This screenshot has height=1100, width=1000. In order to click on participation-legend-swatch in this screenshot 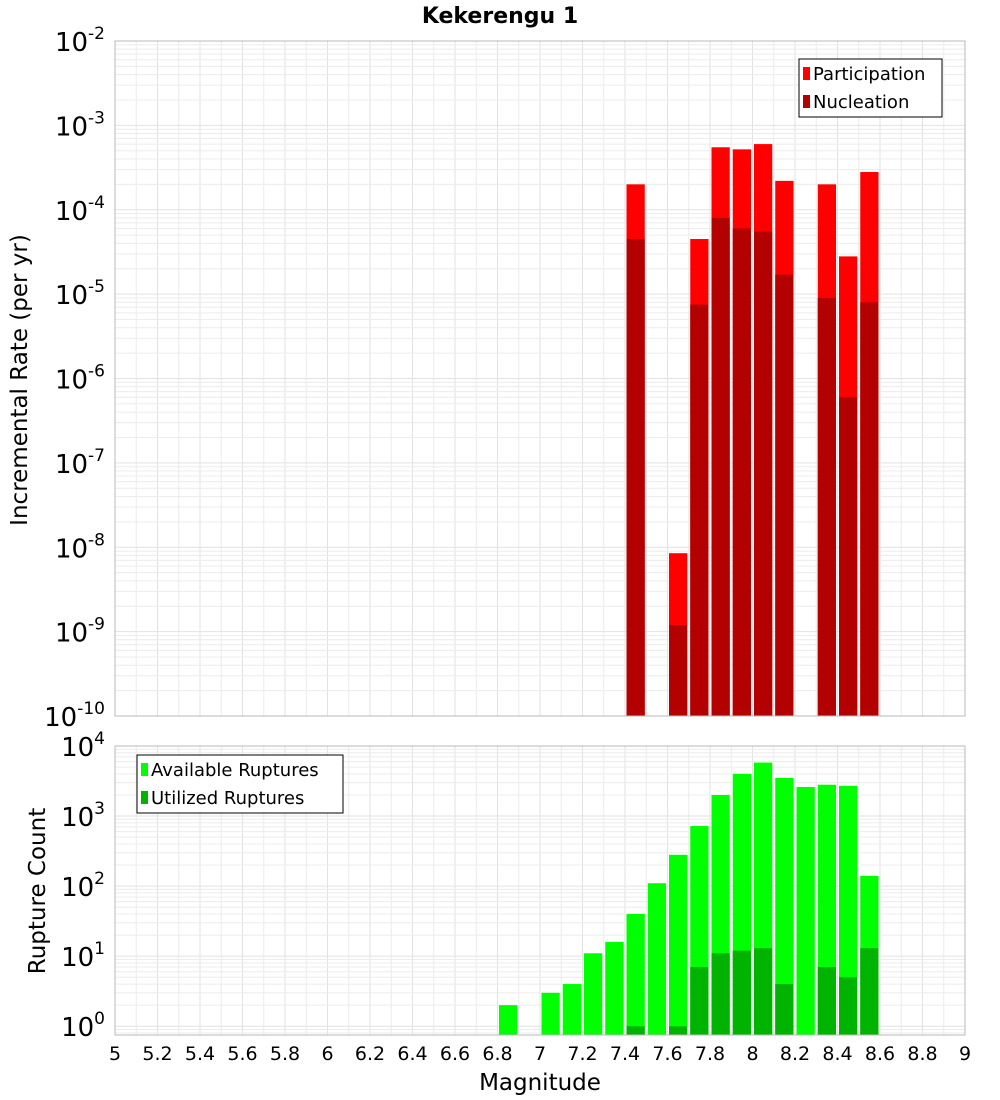, I will do `click(806, 73)`.